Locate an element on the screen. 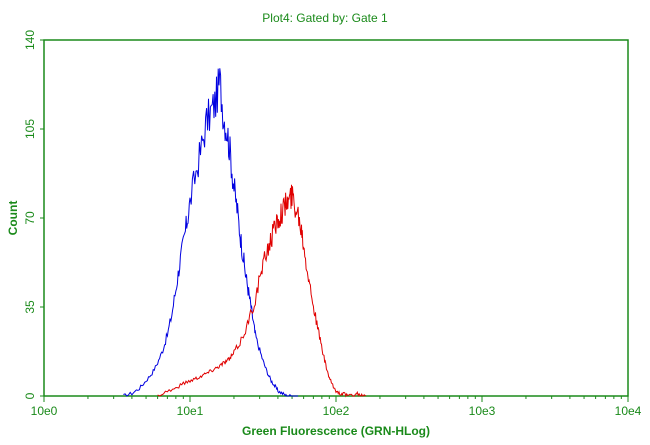  y-tick-label: 140 is located at coordinates (30, 40).